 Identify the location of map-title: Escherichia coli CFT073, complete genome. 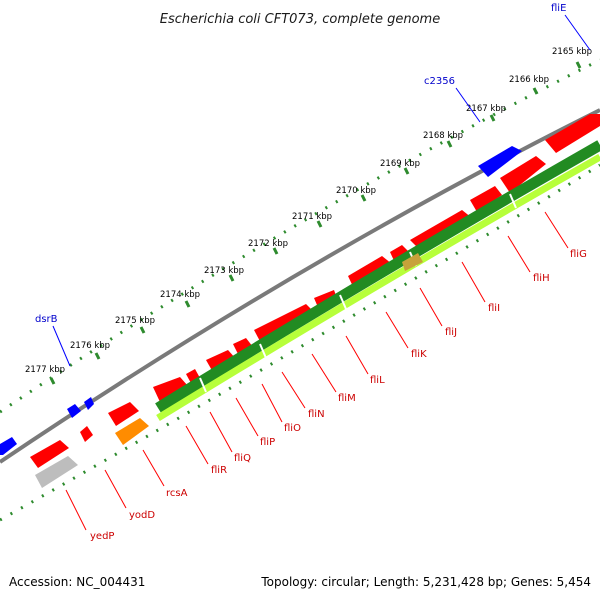
(300, 19).